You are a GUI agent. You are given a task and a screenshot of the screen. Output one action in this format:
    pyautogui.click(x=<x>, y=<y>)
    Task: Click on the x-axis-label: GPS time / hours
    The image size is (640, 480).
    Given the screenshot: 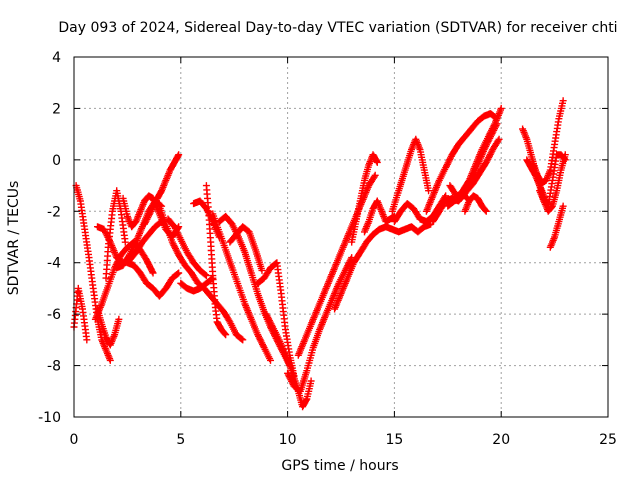 What is the action you would take?
    pyautogui.click(x=339, y=466)
    